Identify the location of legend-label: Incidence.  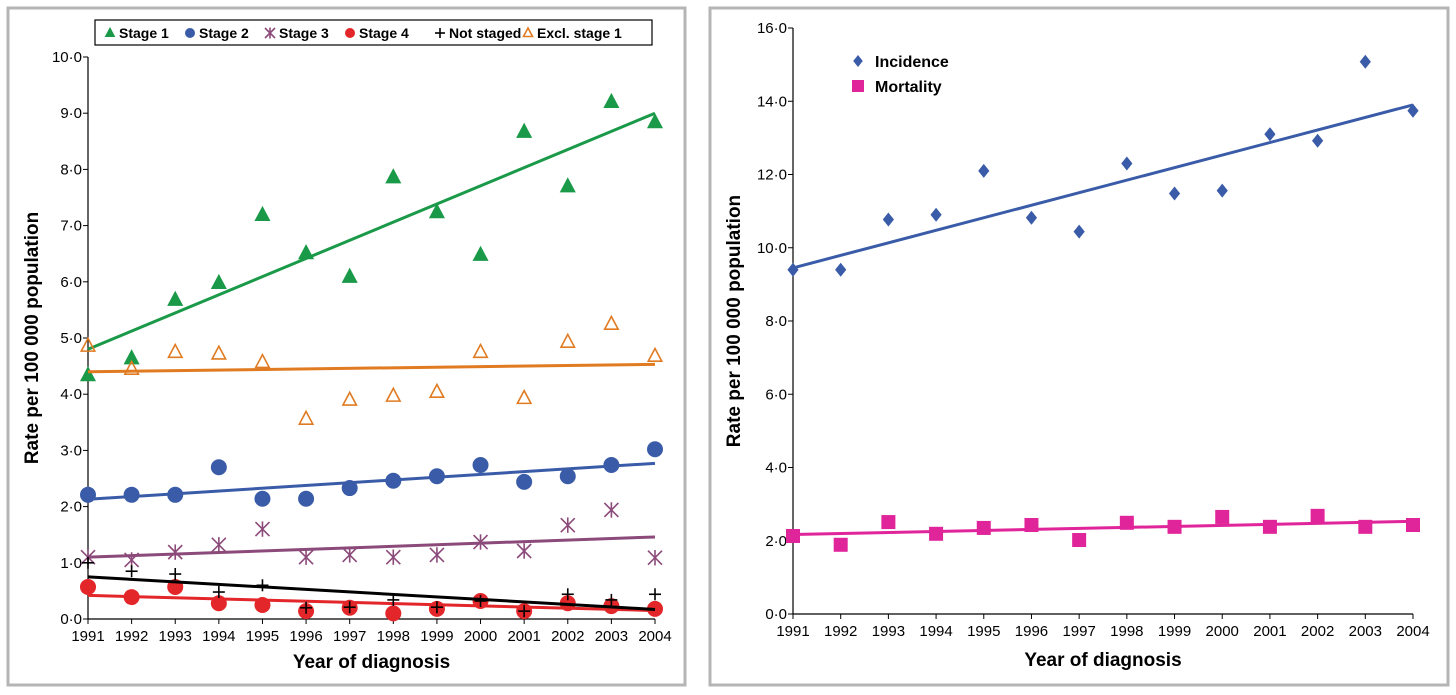
(912, 62).